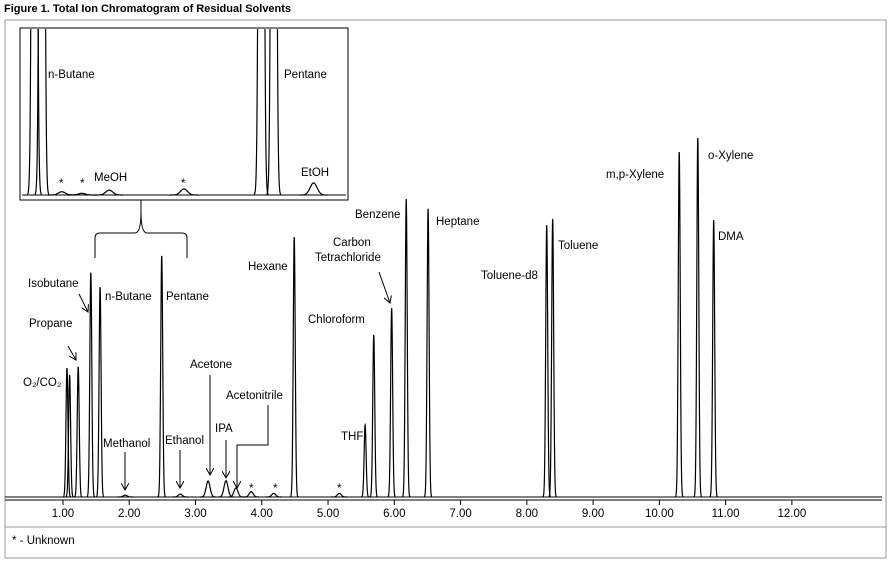 The image size is (892, 562). What do you see at coordinates (578, 246) in the screenshot?
I see `peak-label: Toluene` at bounding box center [578, 246].